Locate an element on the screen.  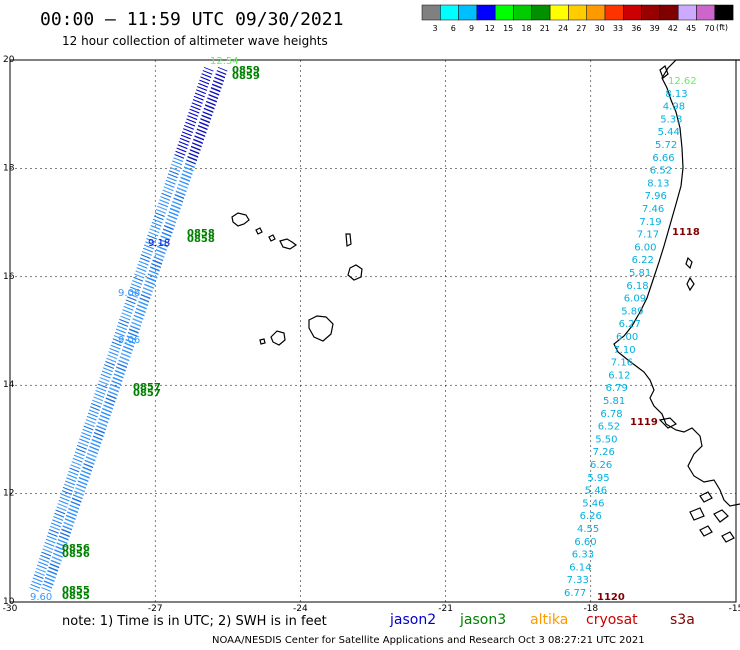
east-track-value: 7.46 is located at coordinates (653, 209).